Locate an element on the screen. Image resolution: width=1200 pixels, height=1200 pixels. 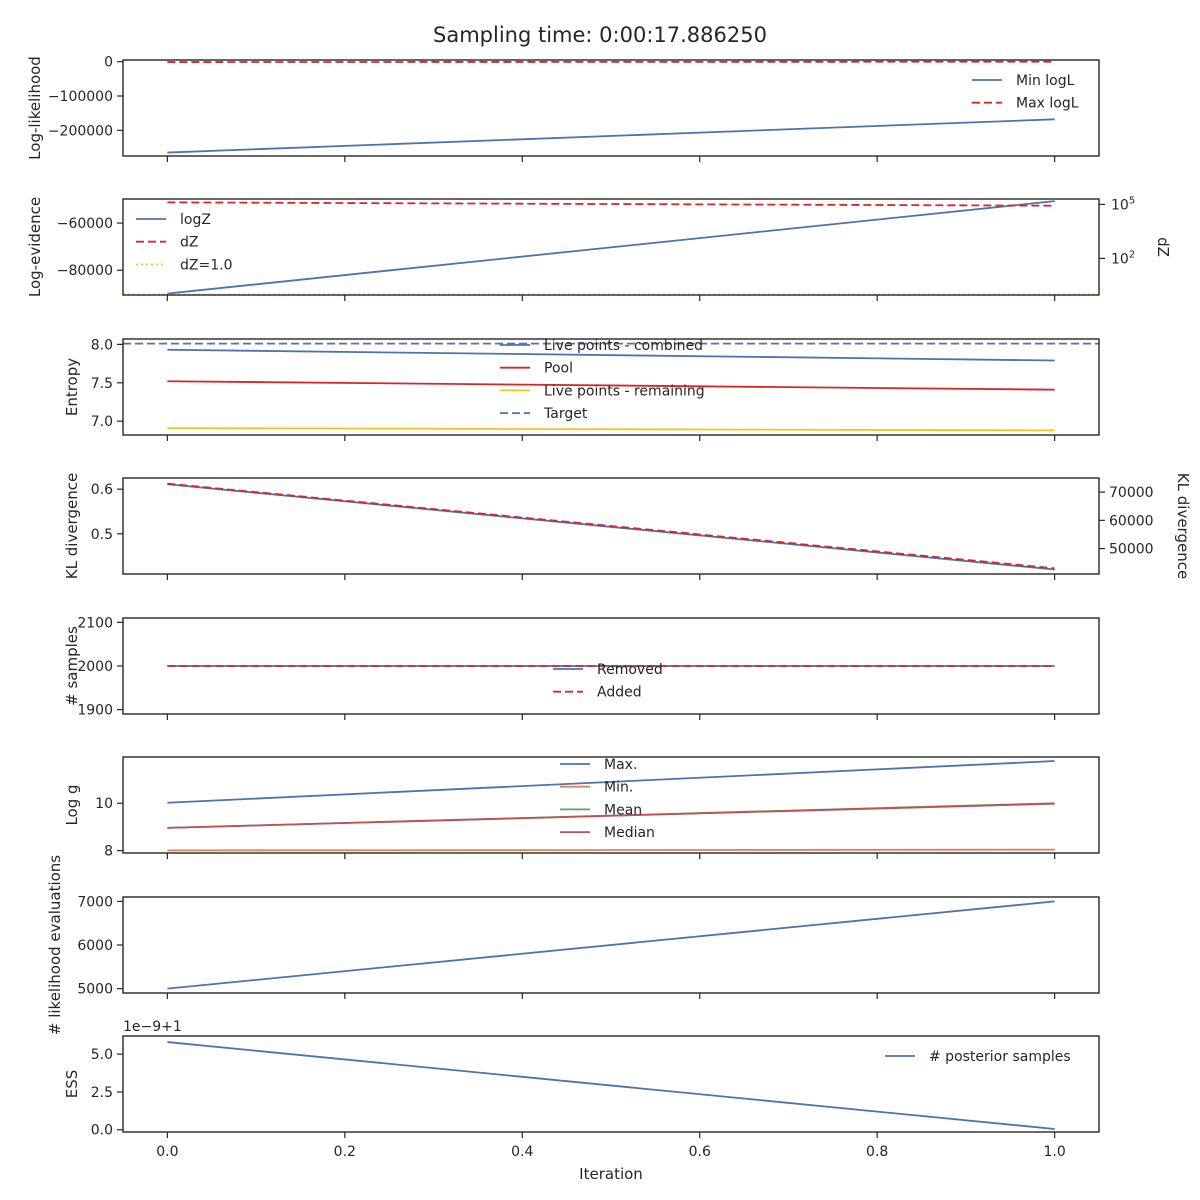
series-line--posterior-samples is located at coordinates (611, 1085).